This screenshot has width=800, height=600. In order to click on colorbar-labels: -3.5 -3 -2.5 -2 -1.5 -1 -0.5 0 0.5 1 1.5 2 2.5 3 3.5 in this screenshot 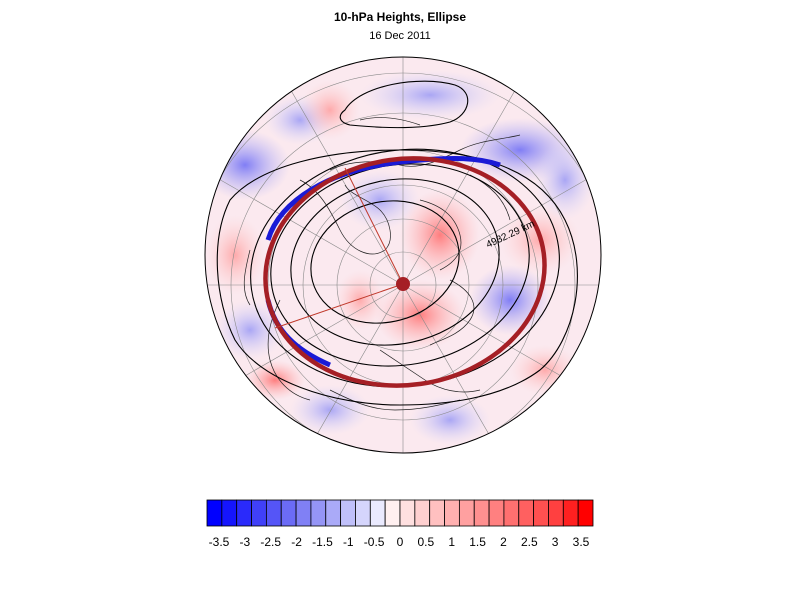, I will do `click(399, 542)`.